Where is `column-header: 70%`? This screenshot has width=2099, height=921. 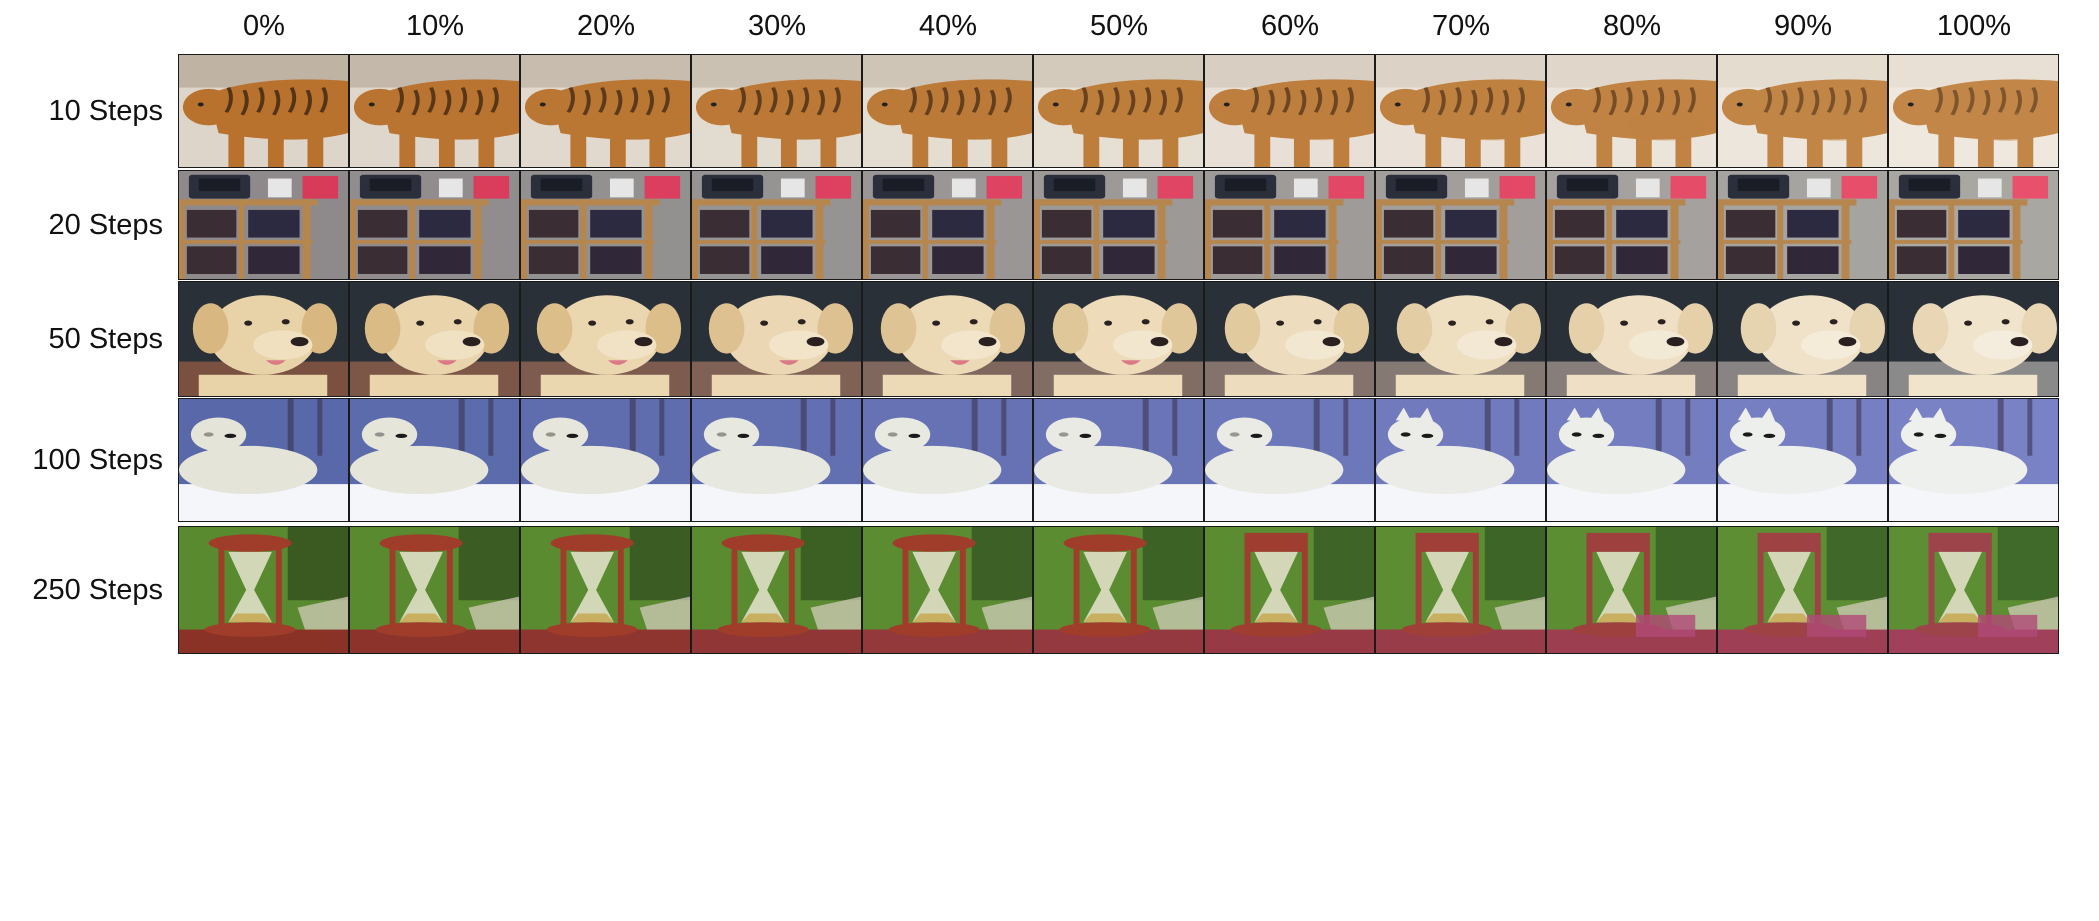 column-header: 70% is located at coordinates (1461, 26).